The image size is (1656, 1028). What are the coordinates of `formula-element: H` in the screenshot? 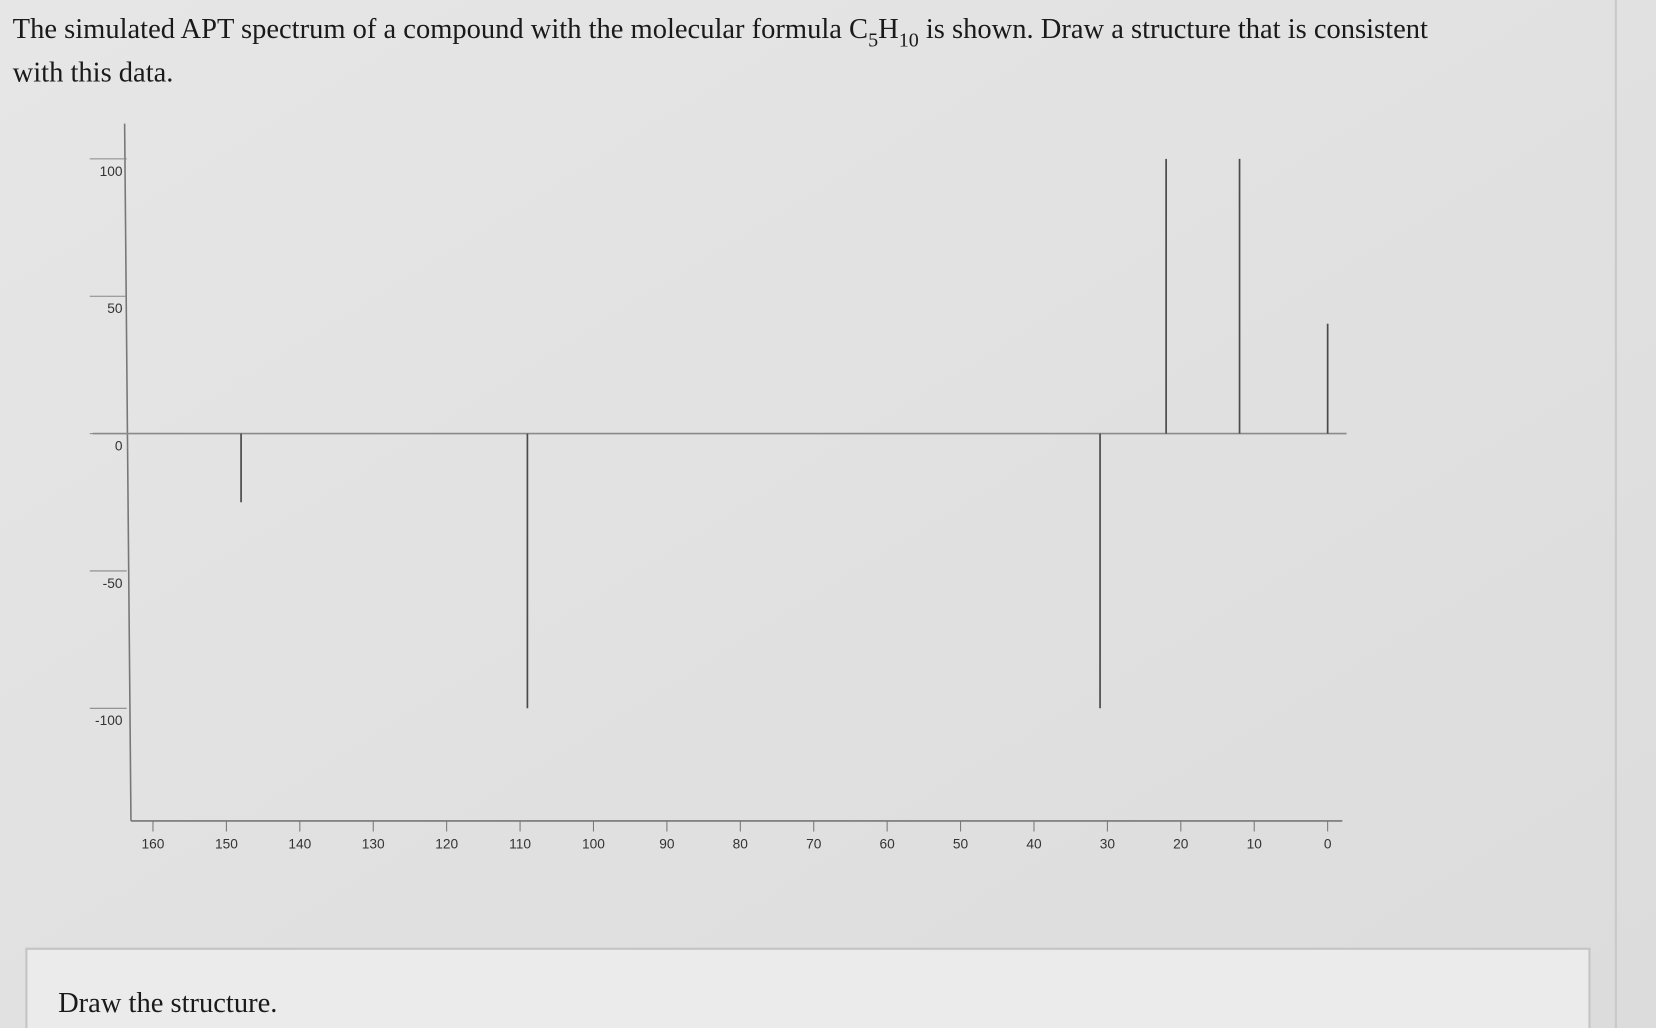 It's located at (888, 29).